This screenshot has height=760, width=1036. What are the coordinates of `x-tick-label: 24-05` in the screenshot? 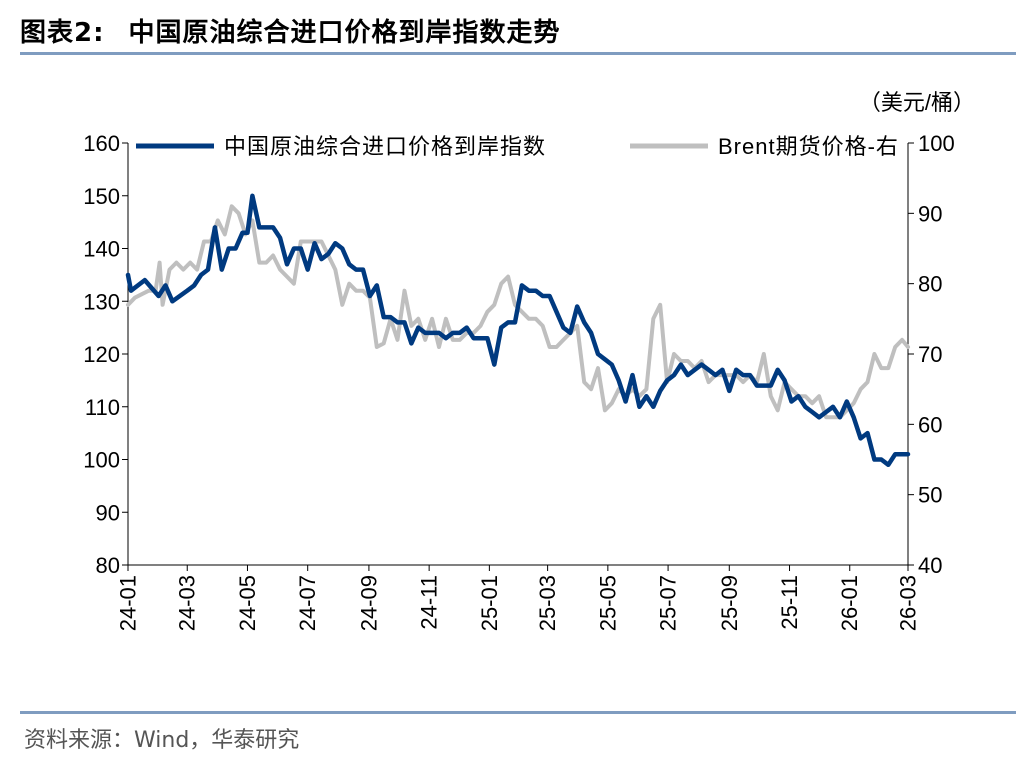 It's located at (247, 603).